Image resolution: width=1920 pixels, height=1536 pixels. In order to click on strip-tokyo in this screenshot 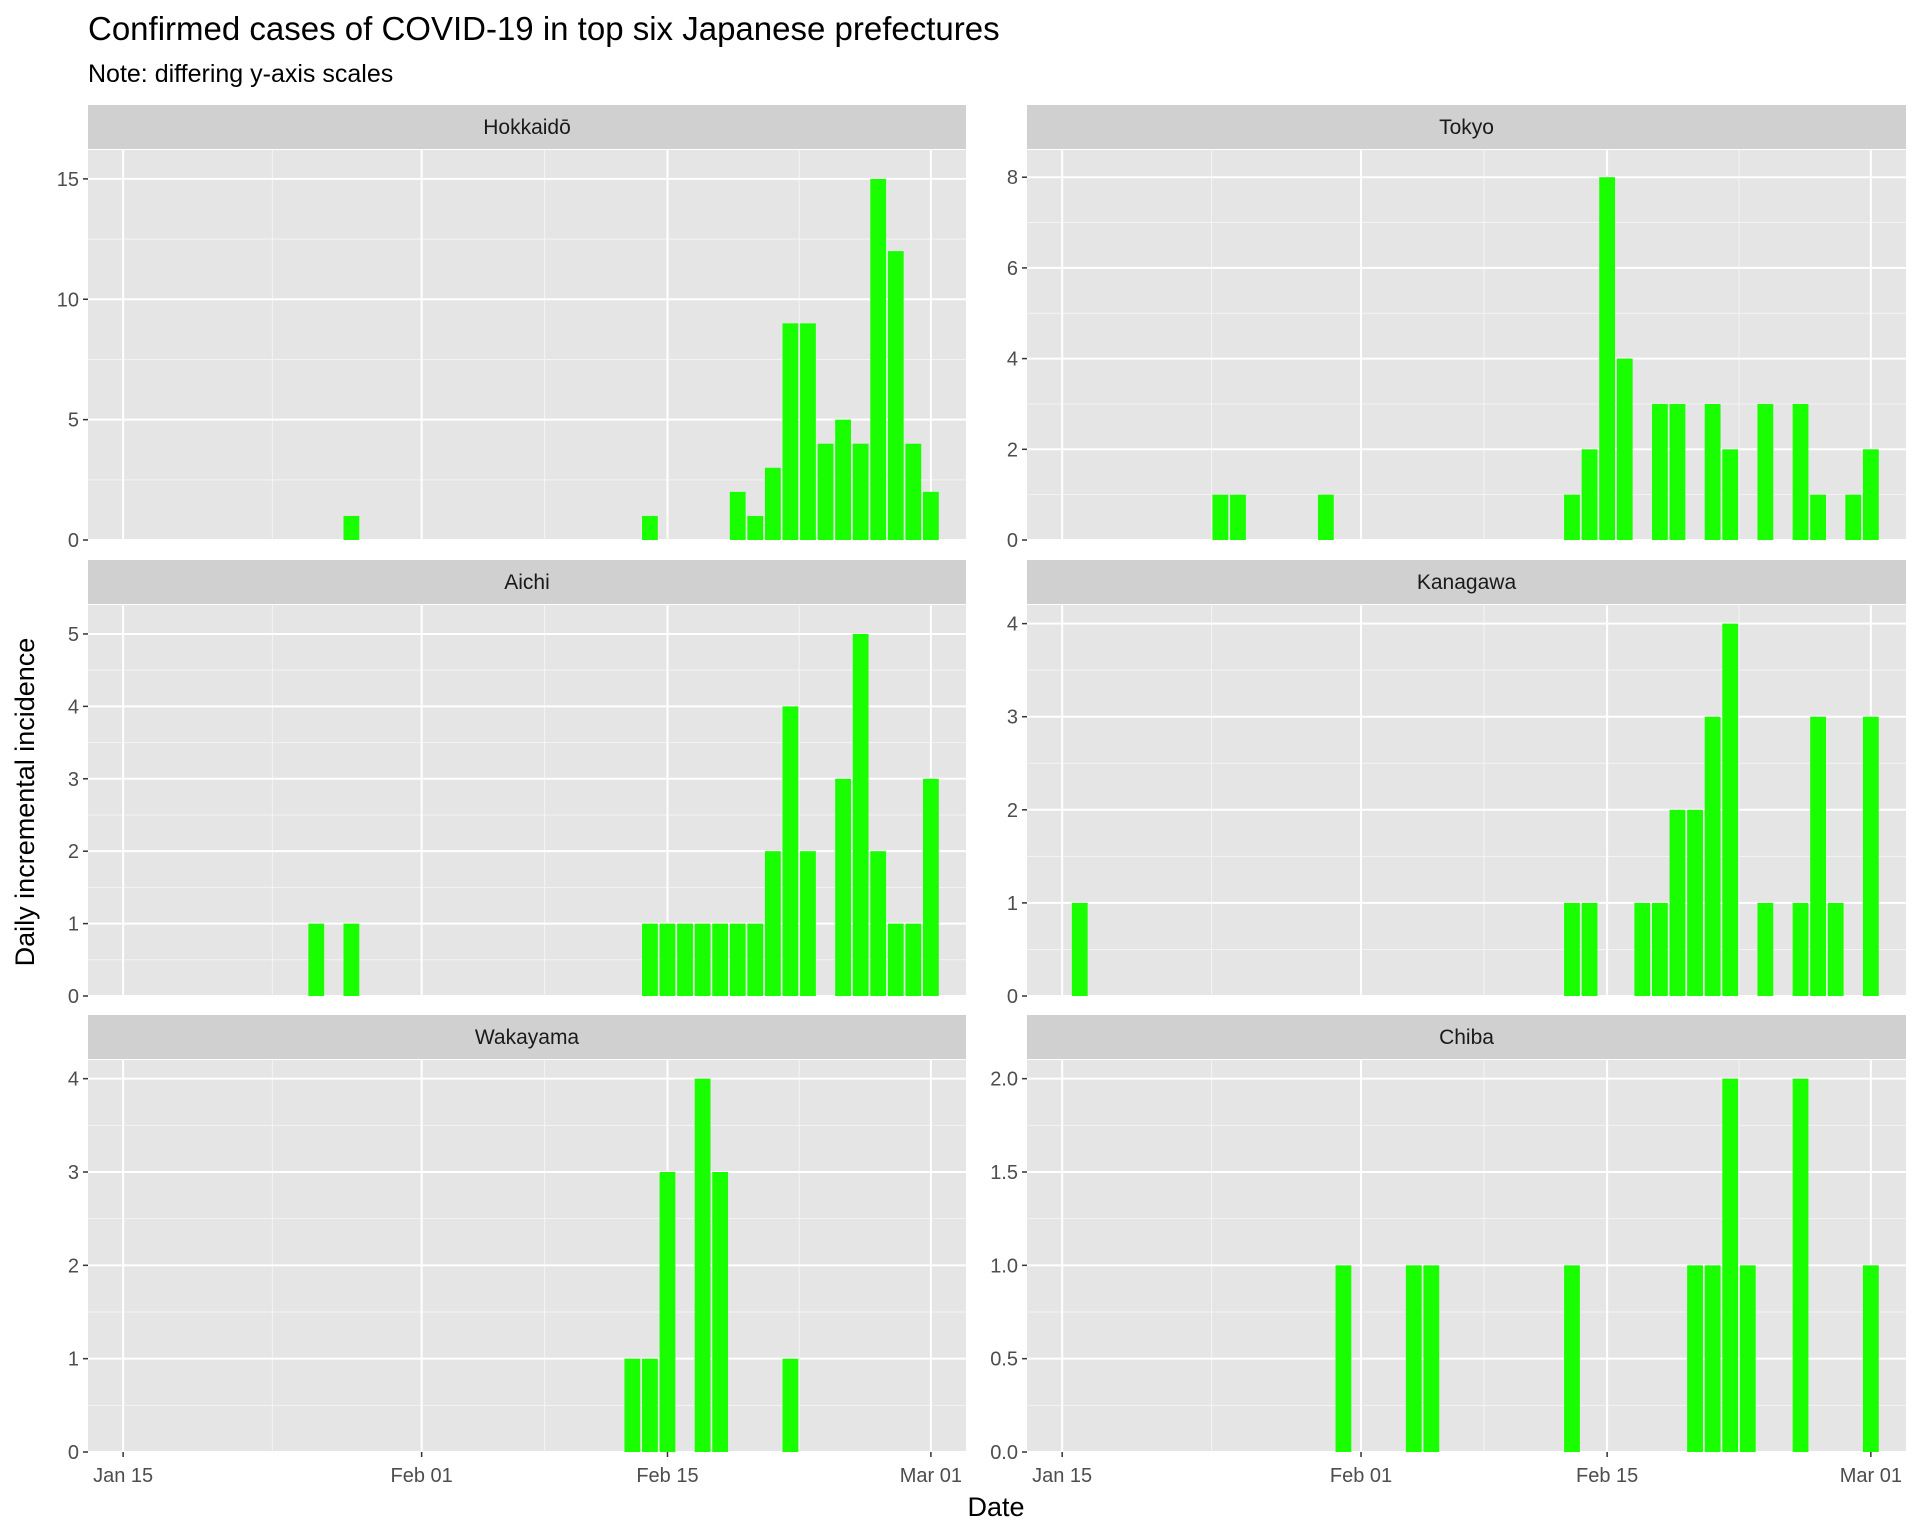, I will do `click(1466, 127)`.